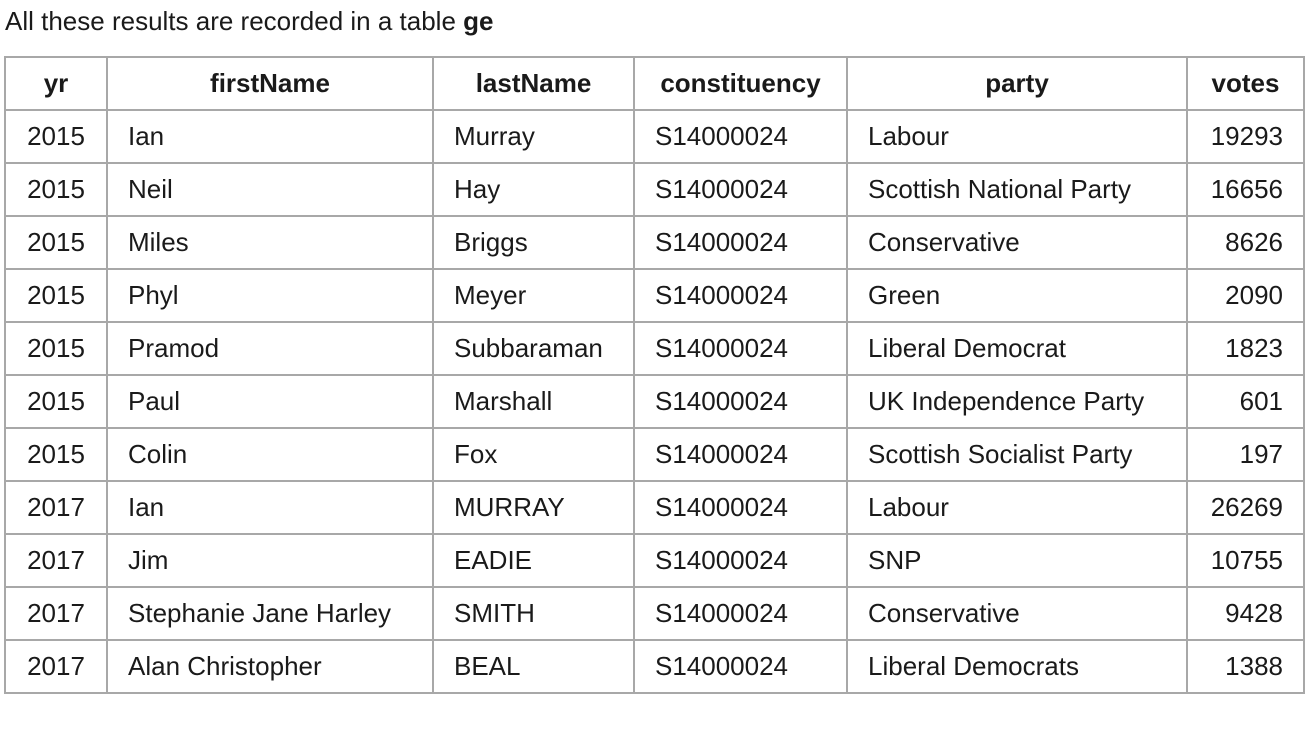 The image size is (1308, 744). What do you see at coordinates (1017, 666) in the screenshot?
I see `cell-party: Liberal Democrats` at bounding box center [1017, 666].